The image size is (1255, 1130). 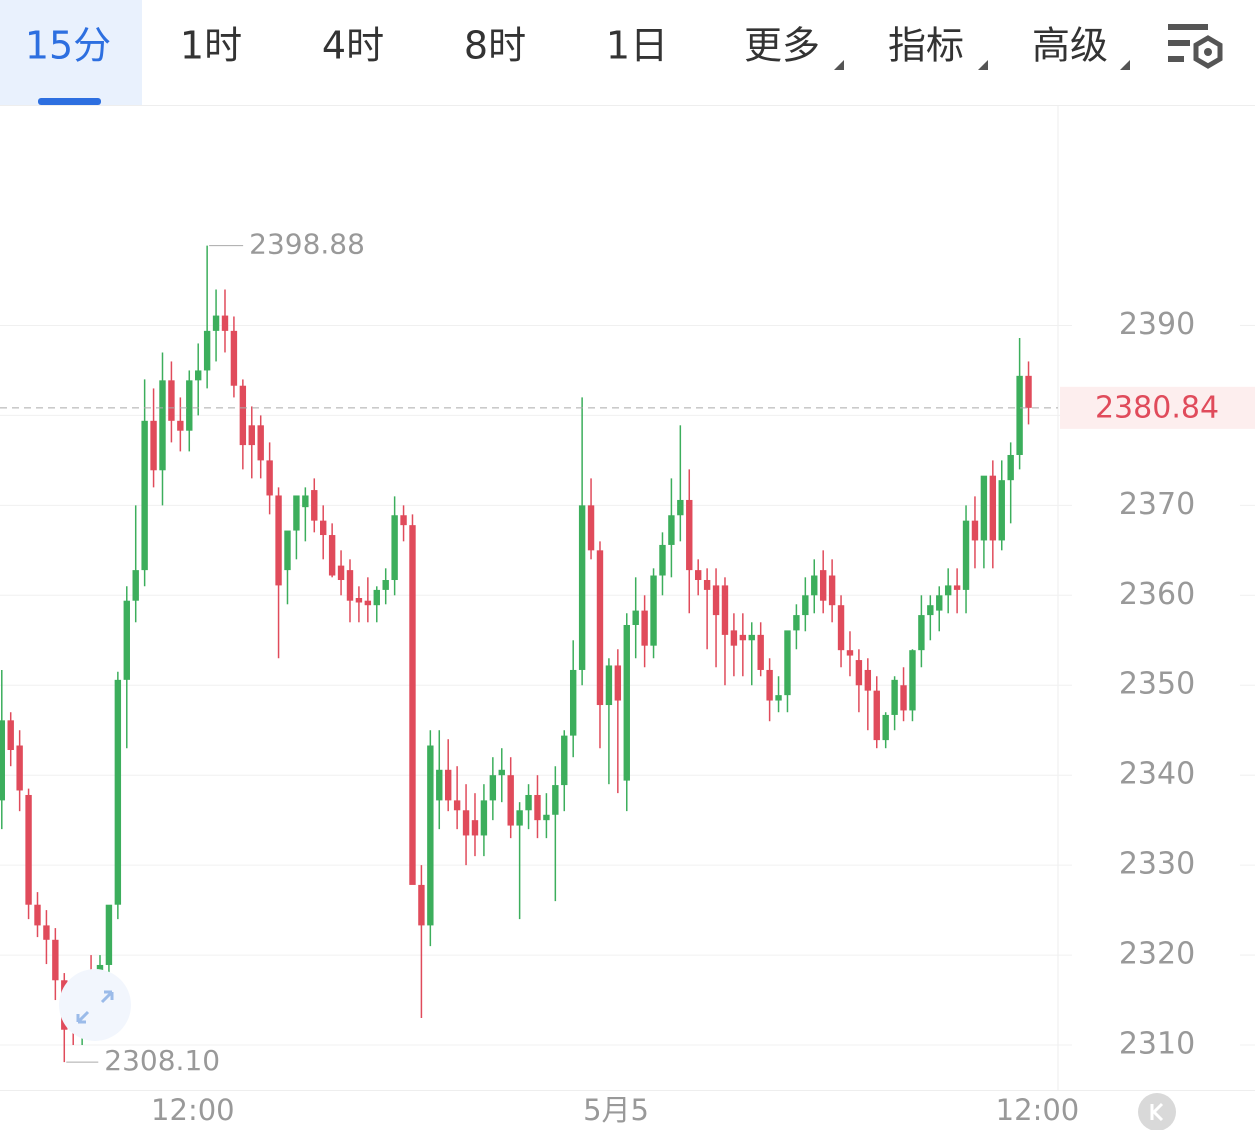 What do you see at coordinates (566, 46) in the screenshot?
I see `tab-bar: 15分 1时 4时 8时 1日 更多 指标 高级` at bounding box center [566, 46].